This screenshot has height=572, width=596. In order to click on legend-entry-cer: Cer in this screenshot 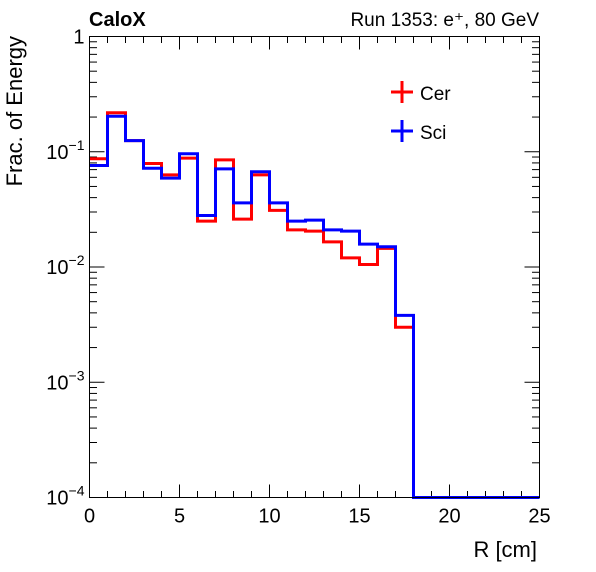, I will do `click(421, 93)`.